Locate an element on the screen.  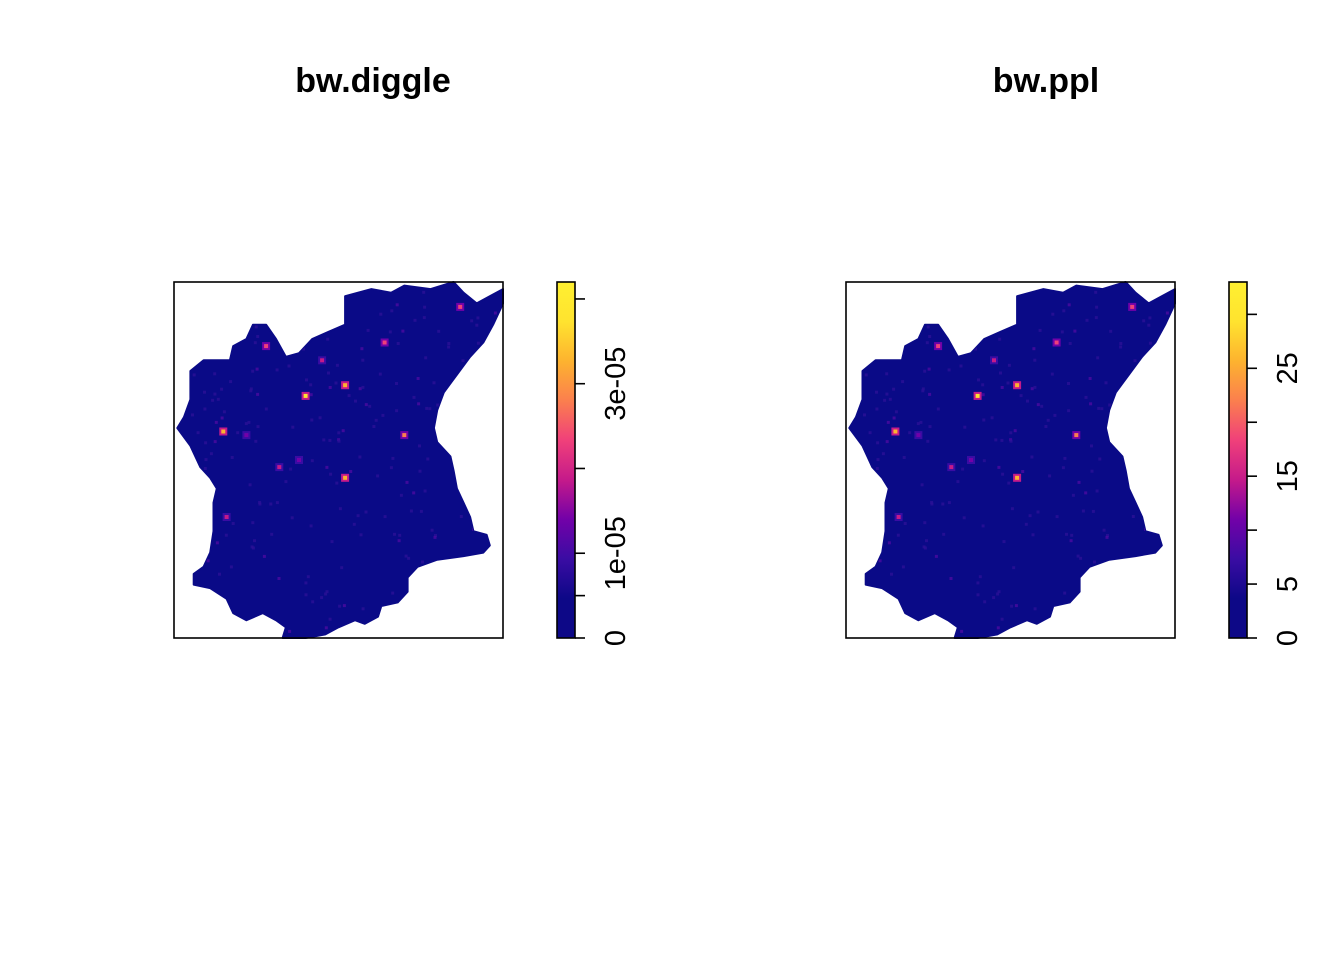
chart-title: bw.ppl is located at coordinates (1046, 81).